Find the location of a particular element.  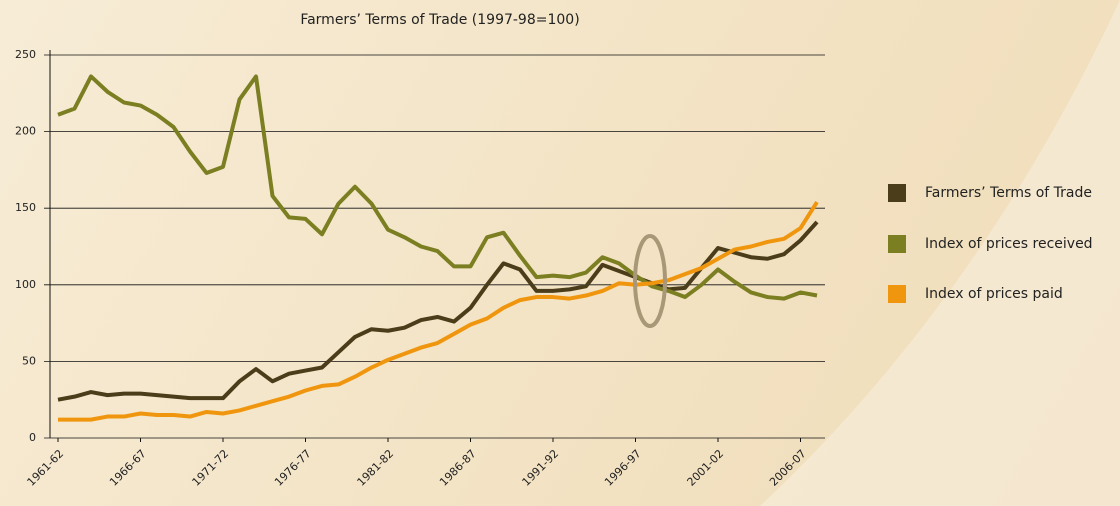

x-tick-label: 1971-72 is located at coordinates (211, 468).